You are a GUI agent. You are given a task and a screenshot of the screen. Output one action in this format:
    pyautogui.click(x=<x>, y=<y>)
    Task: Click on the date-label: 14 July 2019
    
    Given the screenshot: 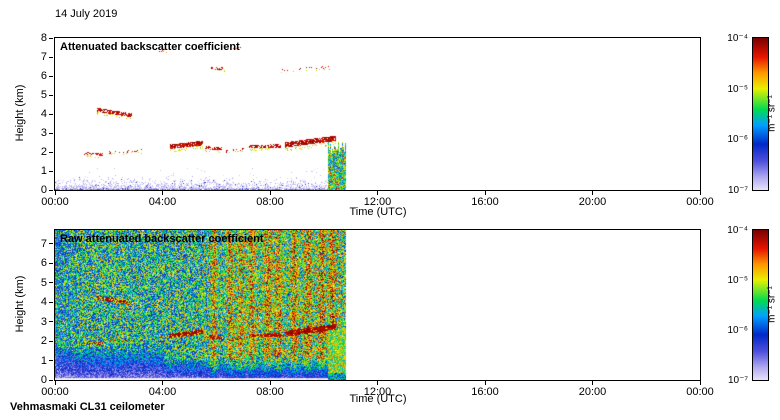 What is the action you would take?
    pyautogui.click(x=86, y=14)
    